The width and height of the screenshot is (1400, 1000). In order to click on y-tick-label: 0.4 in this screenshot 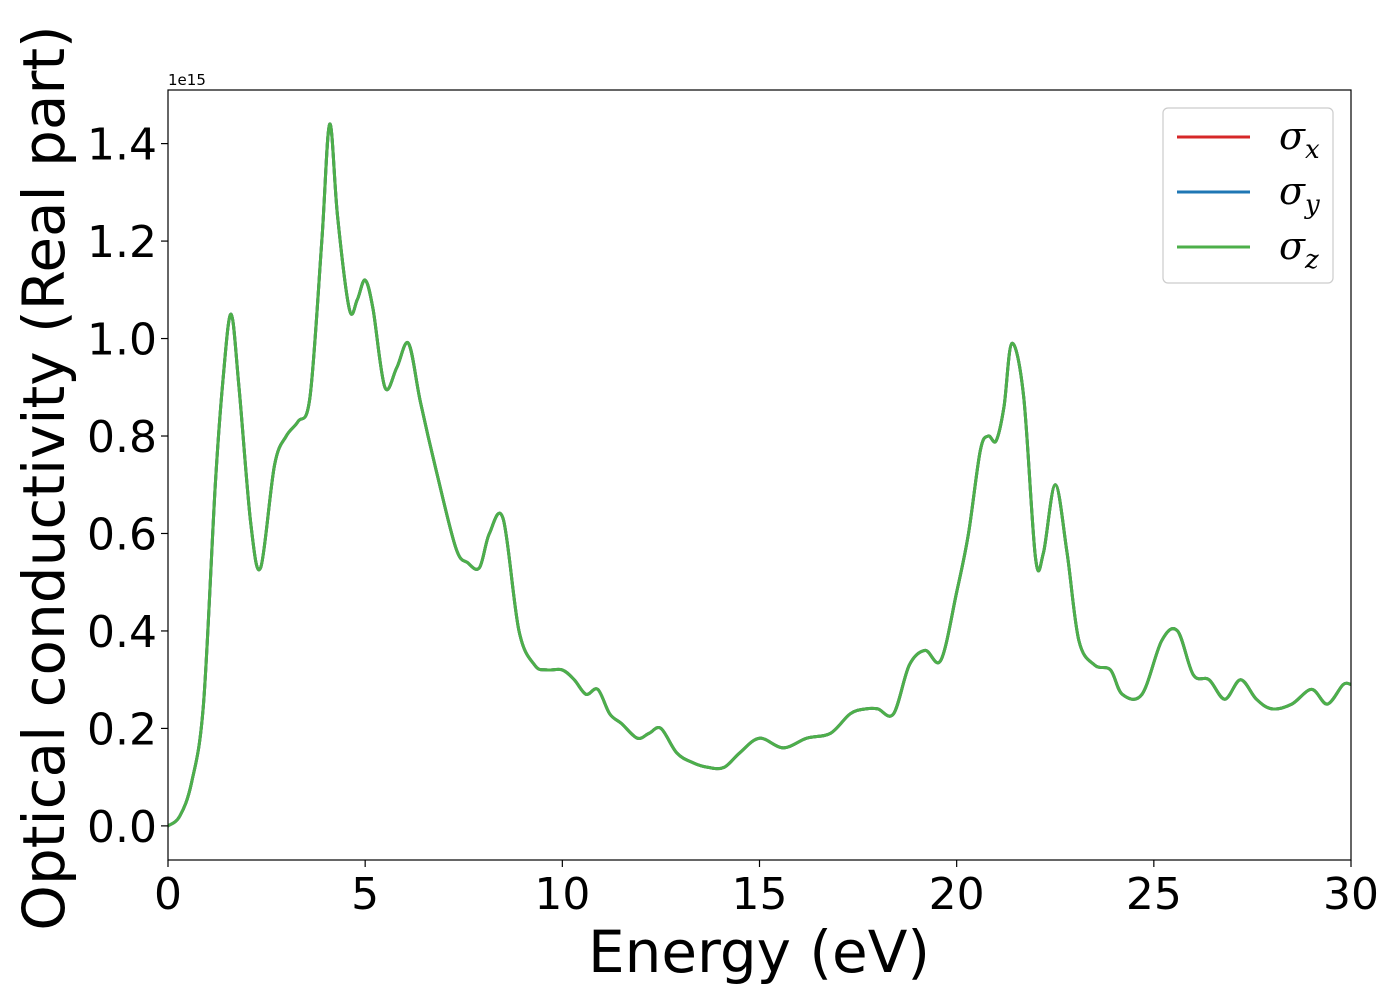, I will do `click(122, 632)`.